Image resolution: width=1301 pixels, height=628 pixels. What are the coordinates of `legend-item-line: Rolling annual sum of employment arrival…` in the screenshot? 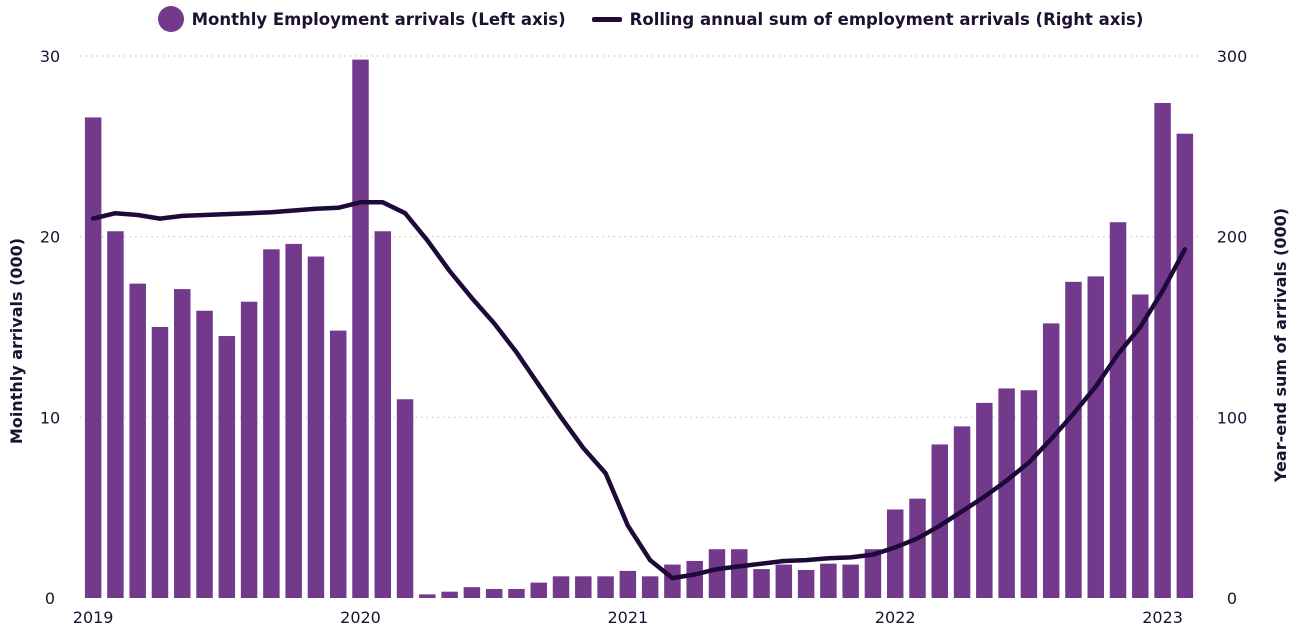 It's located at (867, 19).